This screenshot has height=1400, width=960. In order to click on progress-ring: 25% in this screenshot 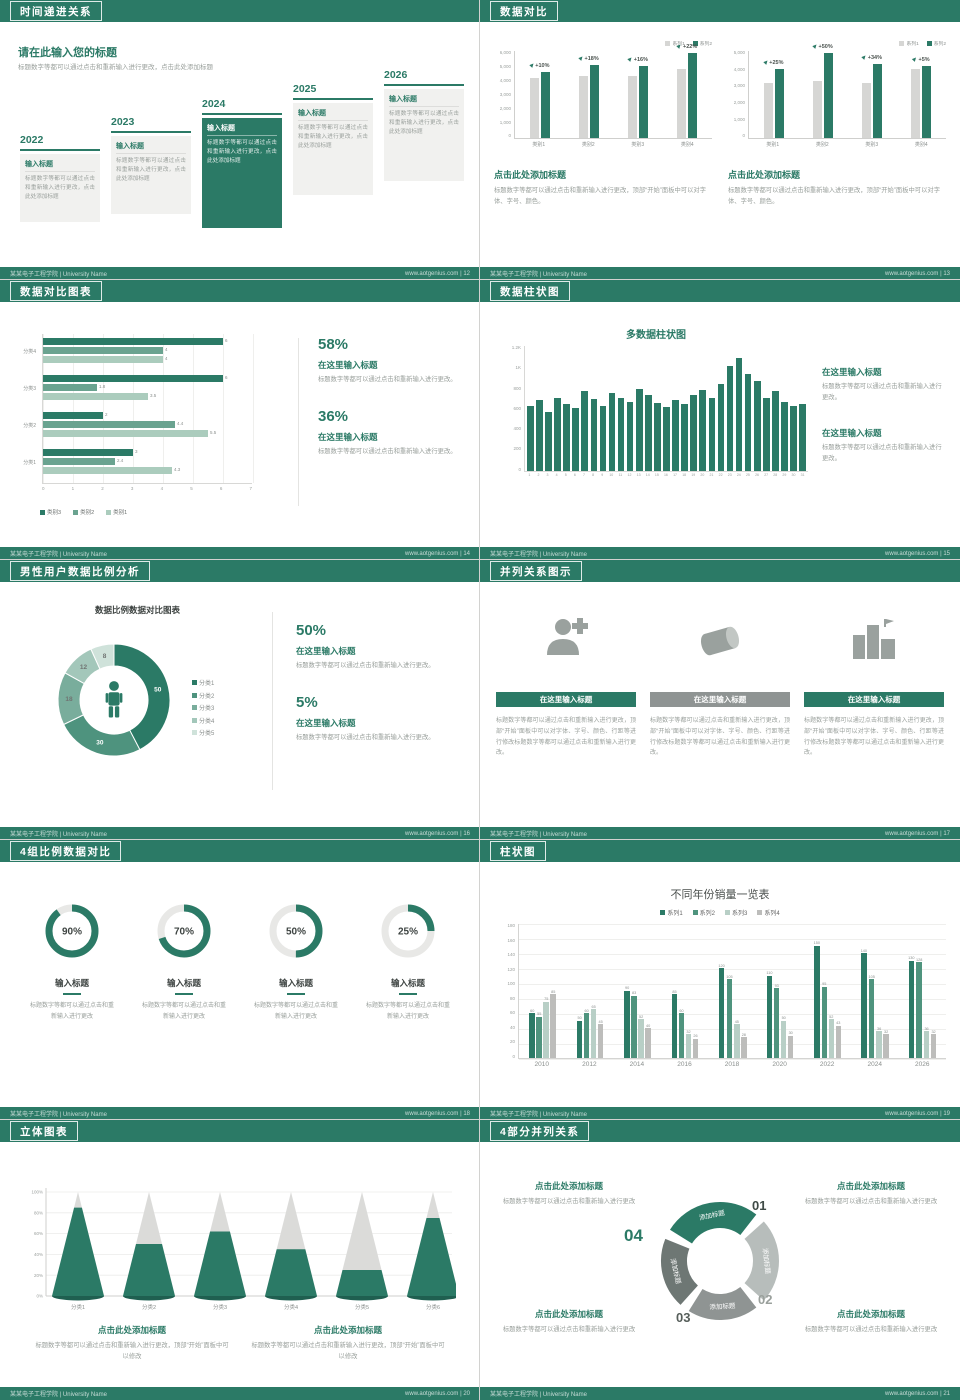, I will do `click(408, 931)`.